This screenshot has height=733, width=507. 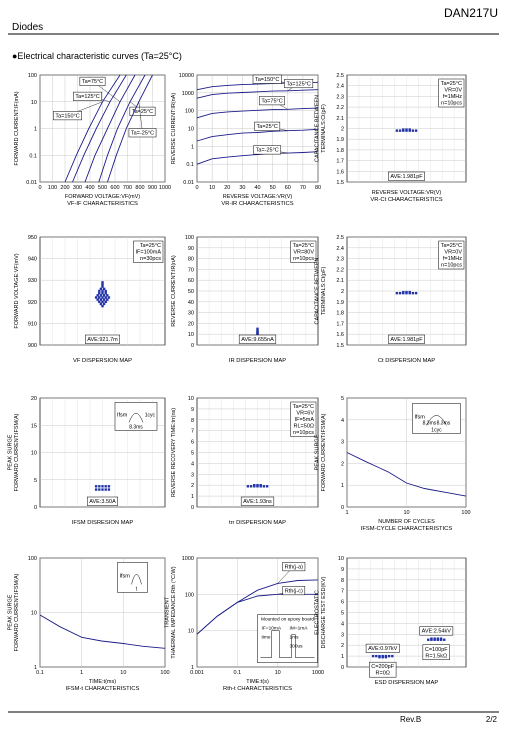 I want to click on x-tick-label: 20, so click(x=227, y=188).